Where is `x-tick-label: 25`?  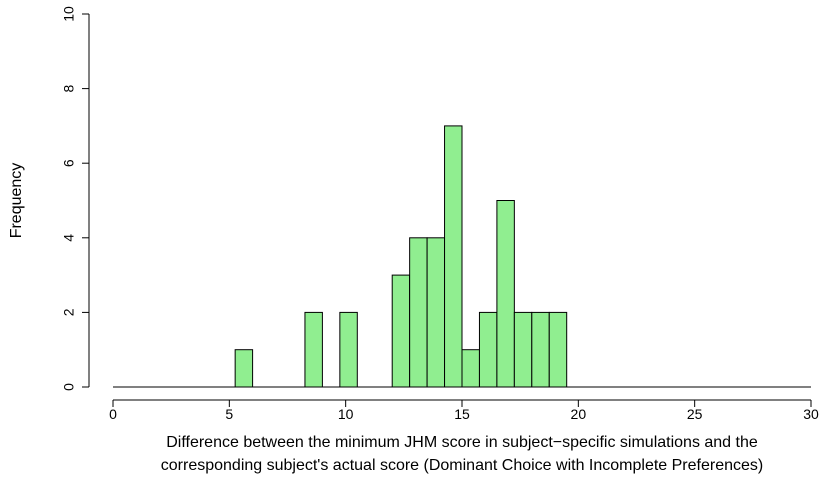 x-tick-label: 25 is located at coordinates (695, 414).